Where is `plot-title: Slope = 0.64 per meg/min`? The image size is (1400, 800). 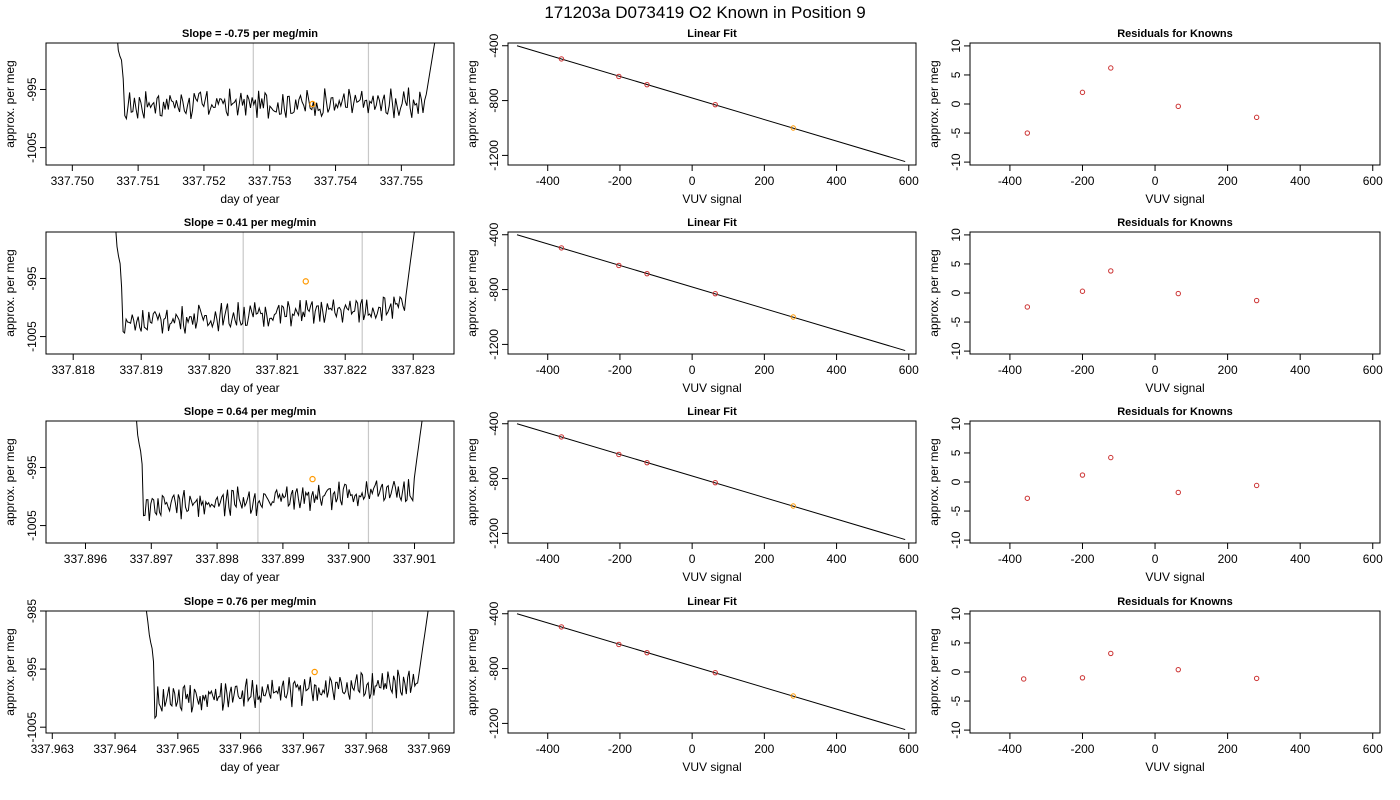 plot-title: Slope = 0.64 per meg/min is located at coordinates (250, 412).